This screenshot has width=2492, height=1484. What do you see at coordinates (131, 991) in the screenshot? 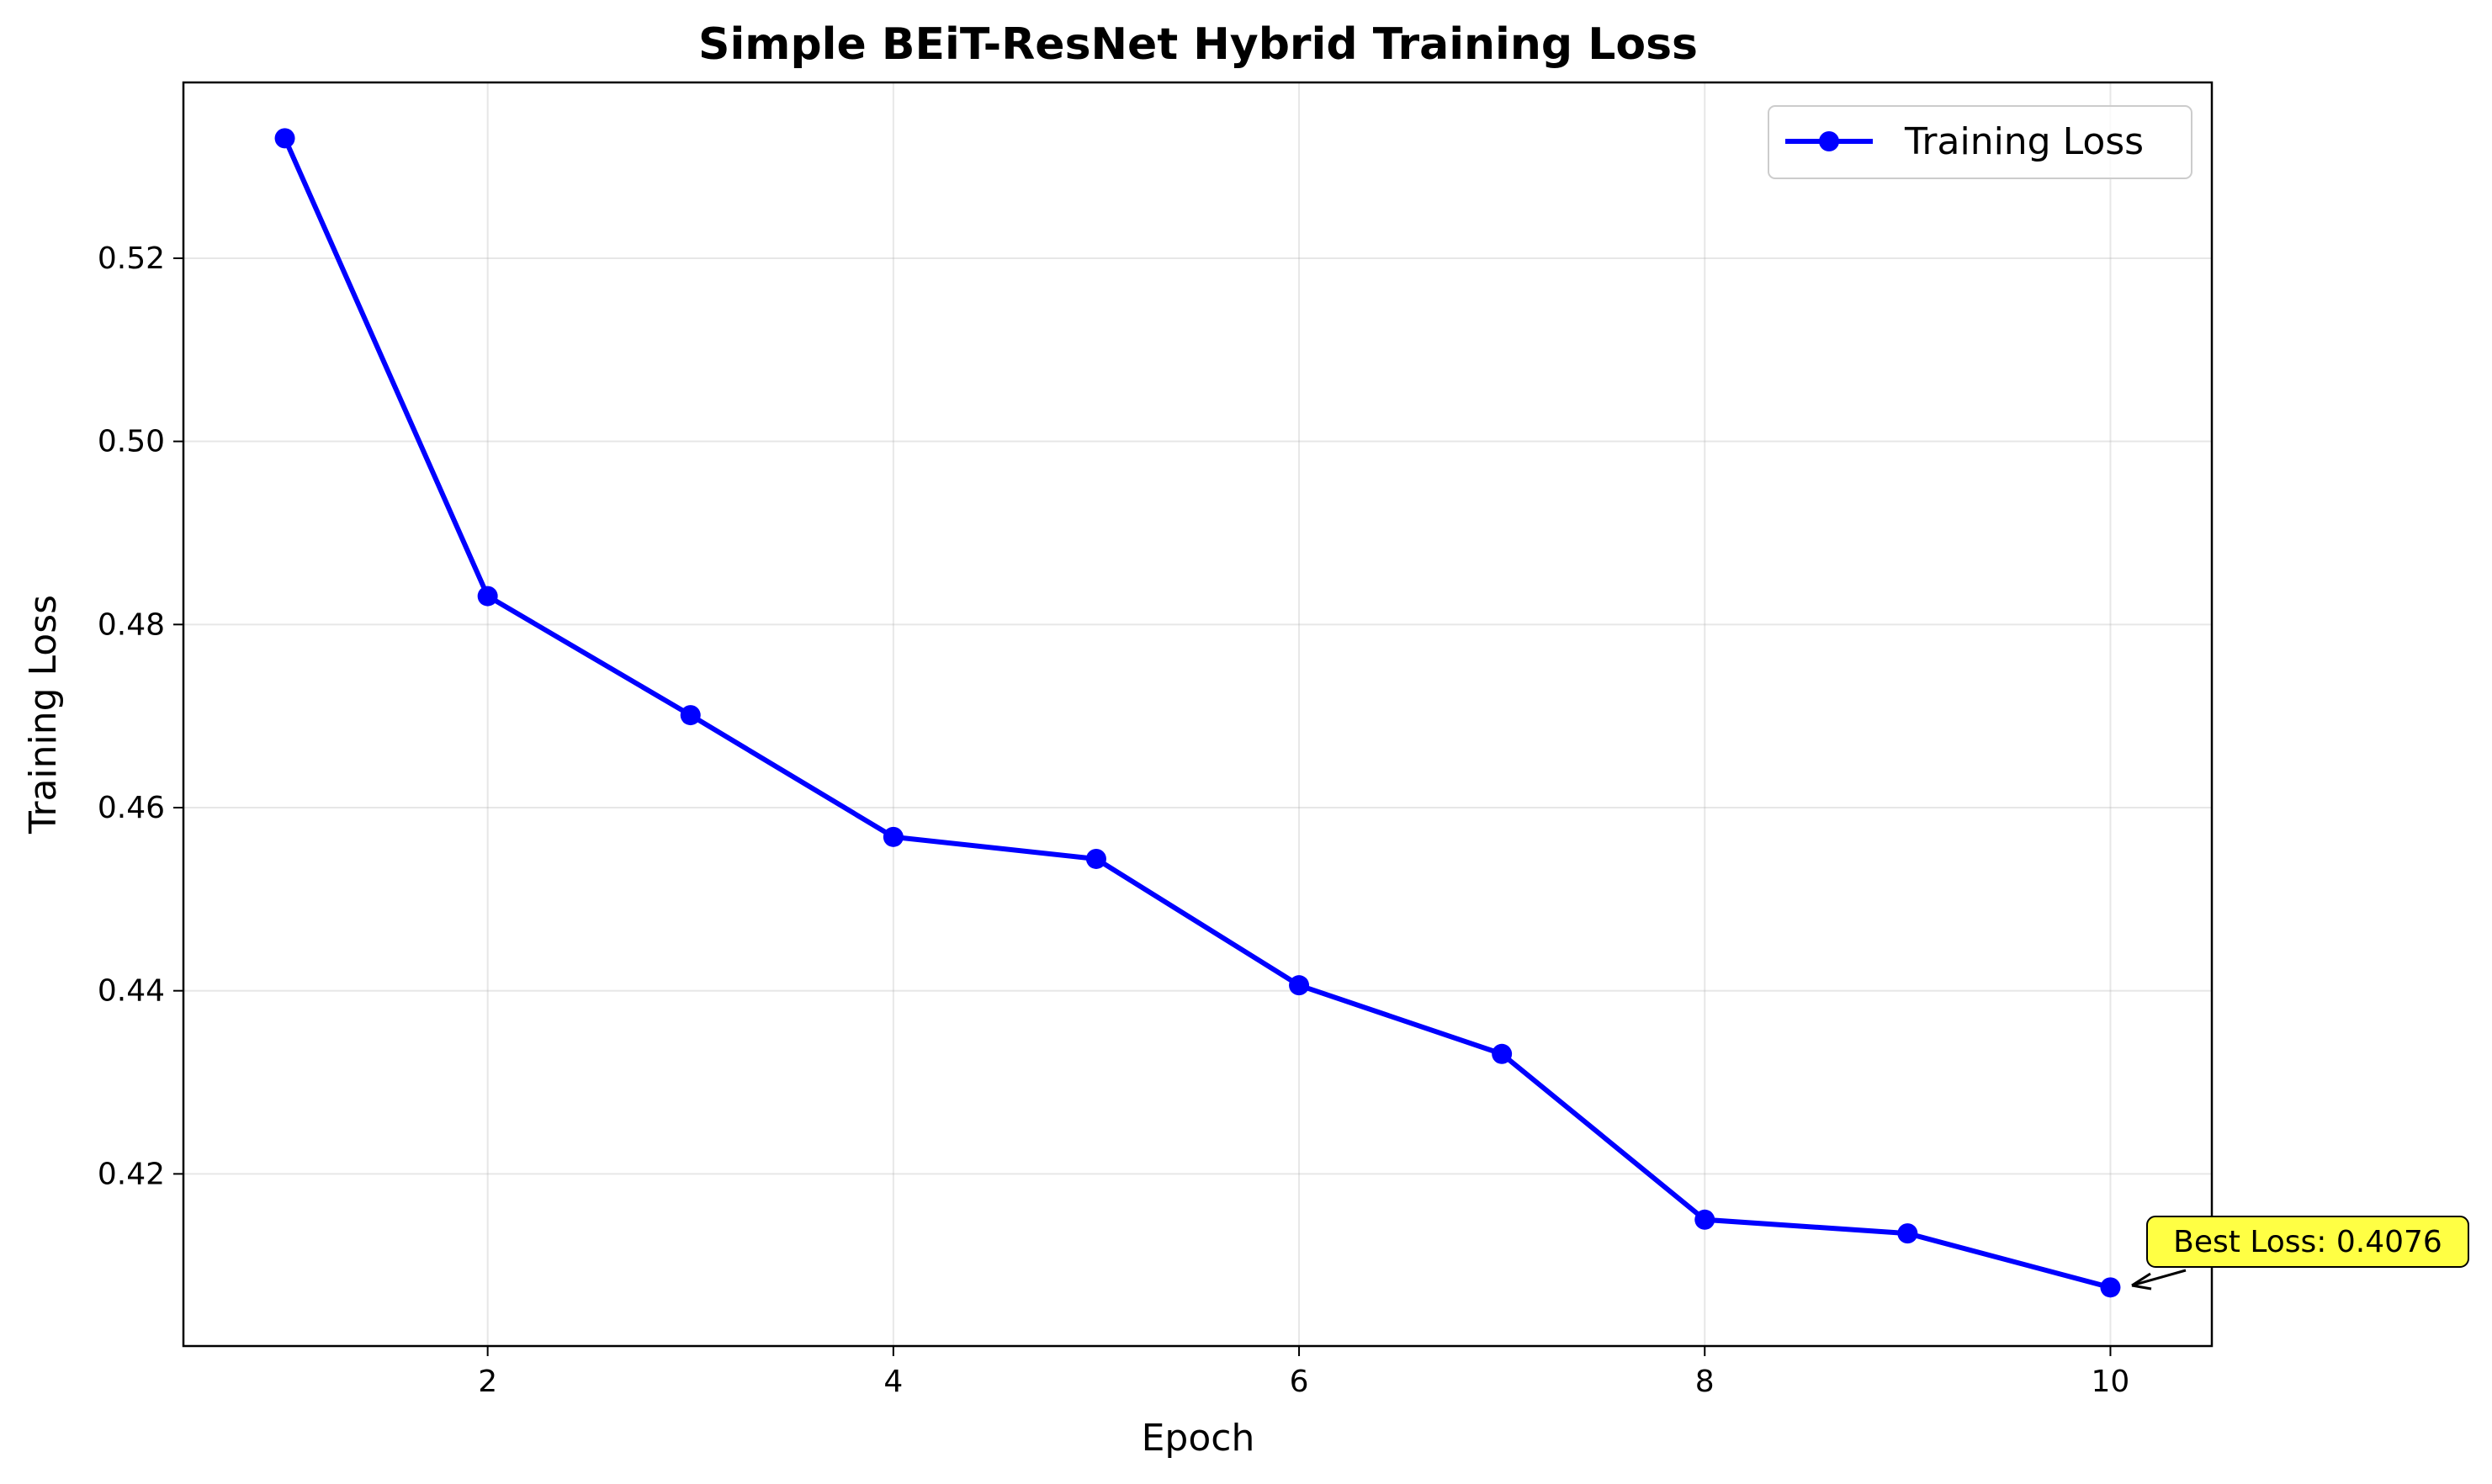
I see `y-tick-label: 0.44` at bounding box center [131, 991].